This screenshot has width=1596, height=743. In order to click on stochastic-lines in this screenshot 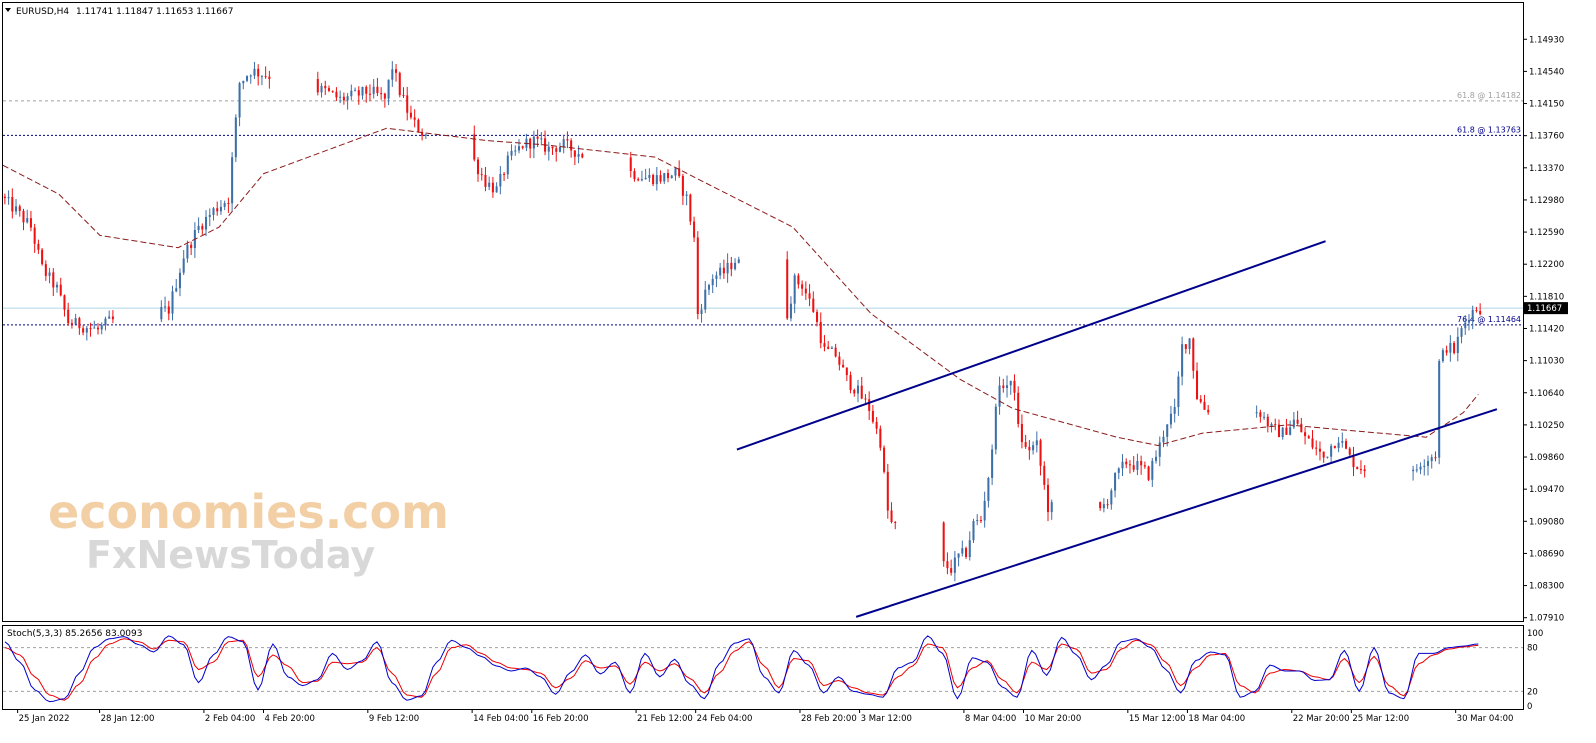, I will do `click(741, 669)`.